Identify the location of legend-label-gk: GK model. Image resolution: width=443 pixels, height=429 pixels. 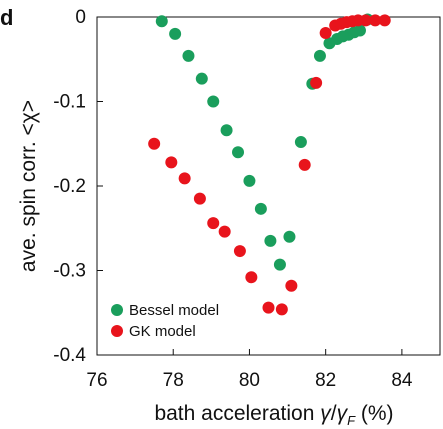
(162, 331).